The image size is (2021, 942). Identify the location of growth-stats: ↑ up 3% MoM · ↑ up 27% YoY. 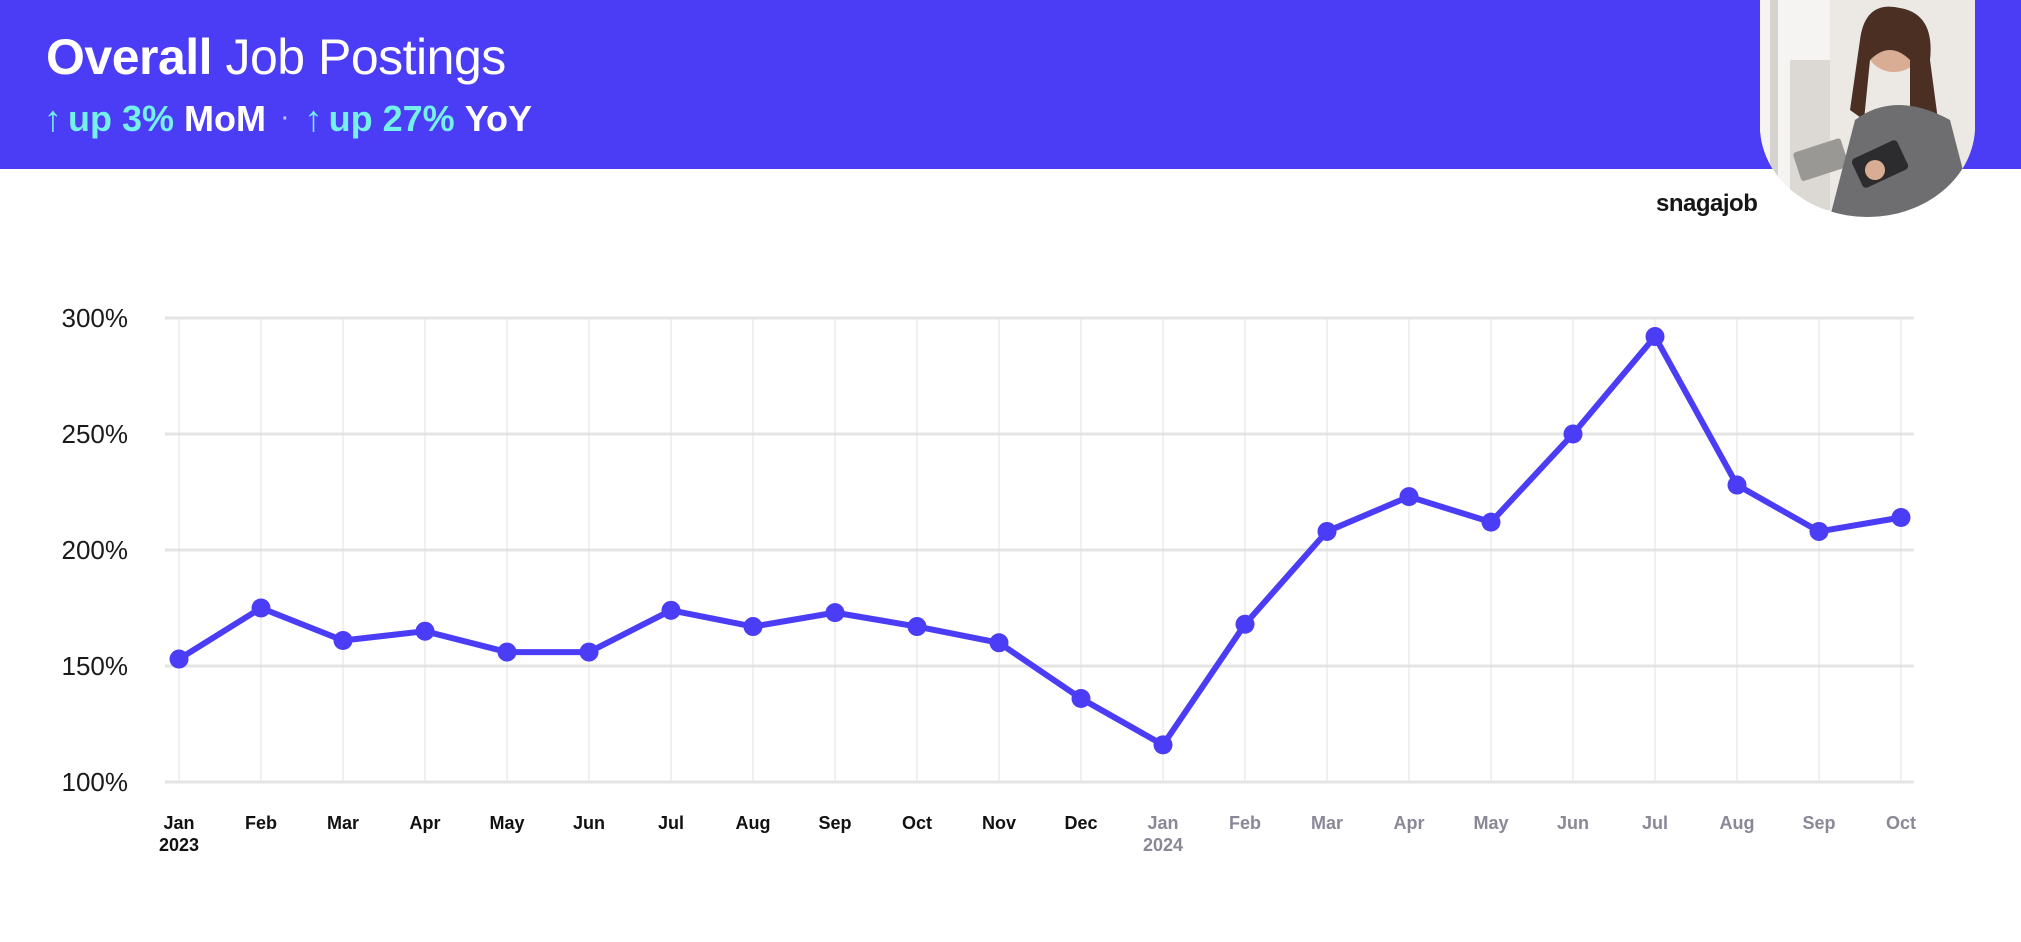
(288, 119).